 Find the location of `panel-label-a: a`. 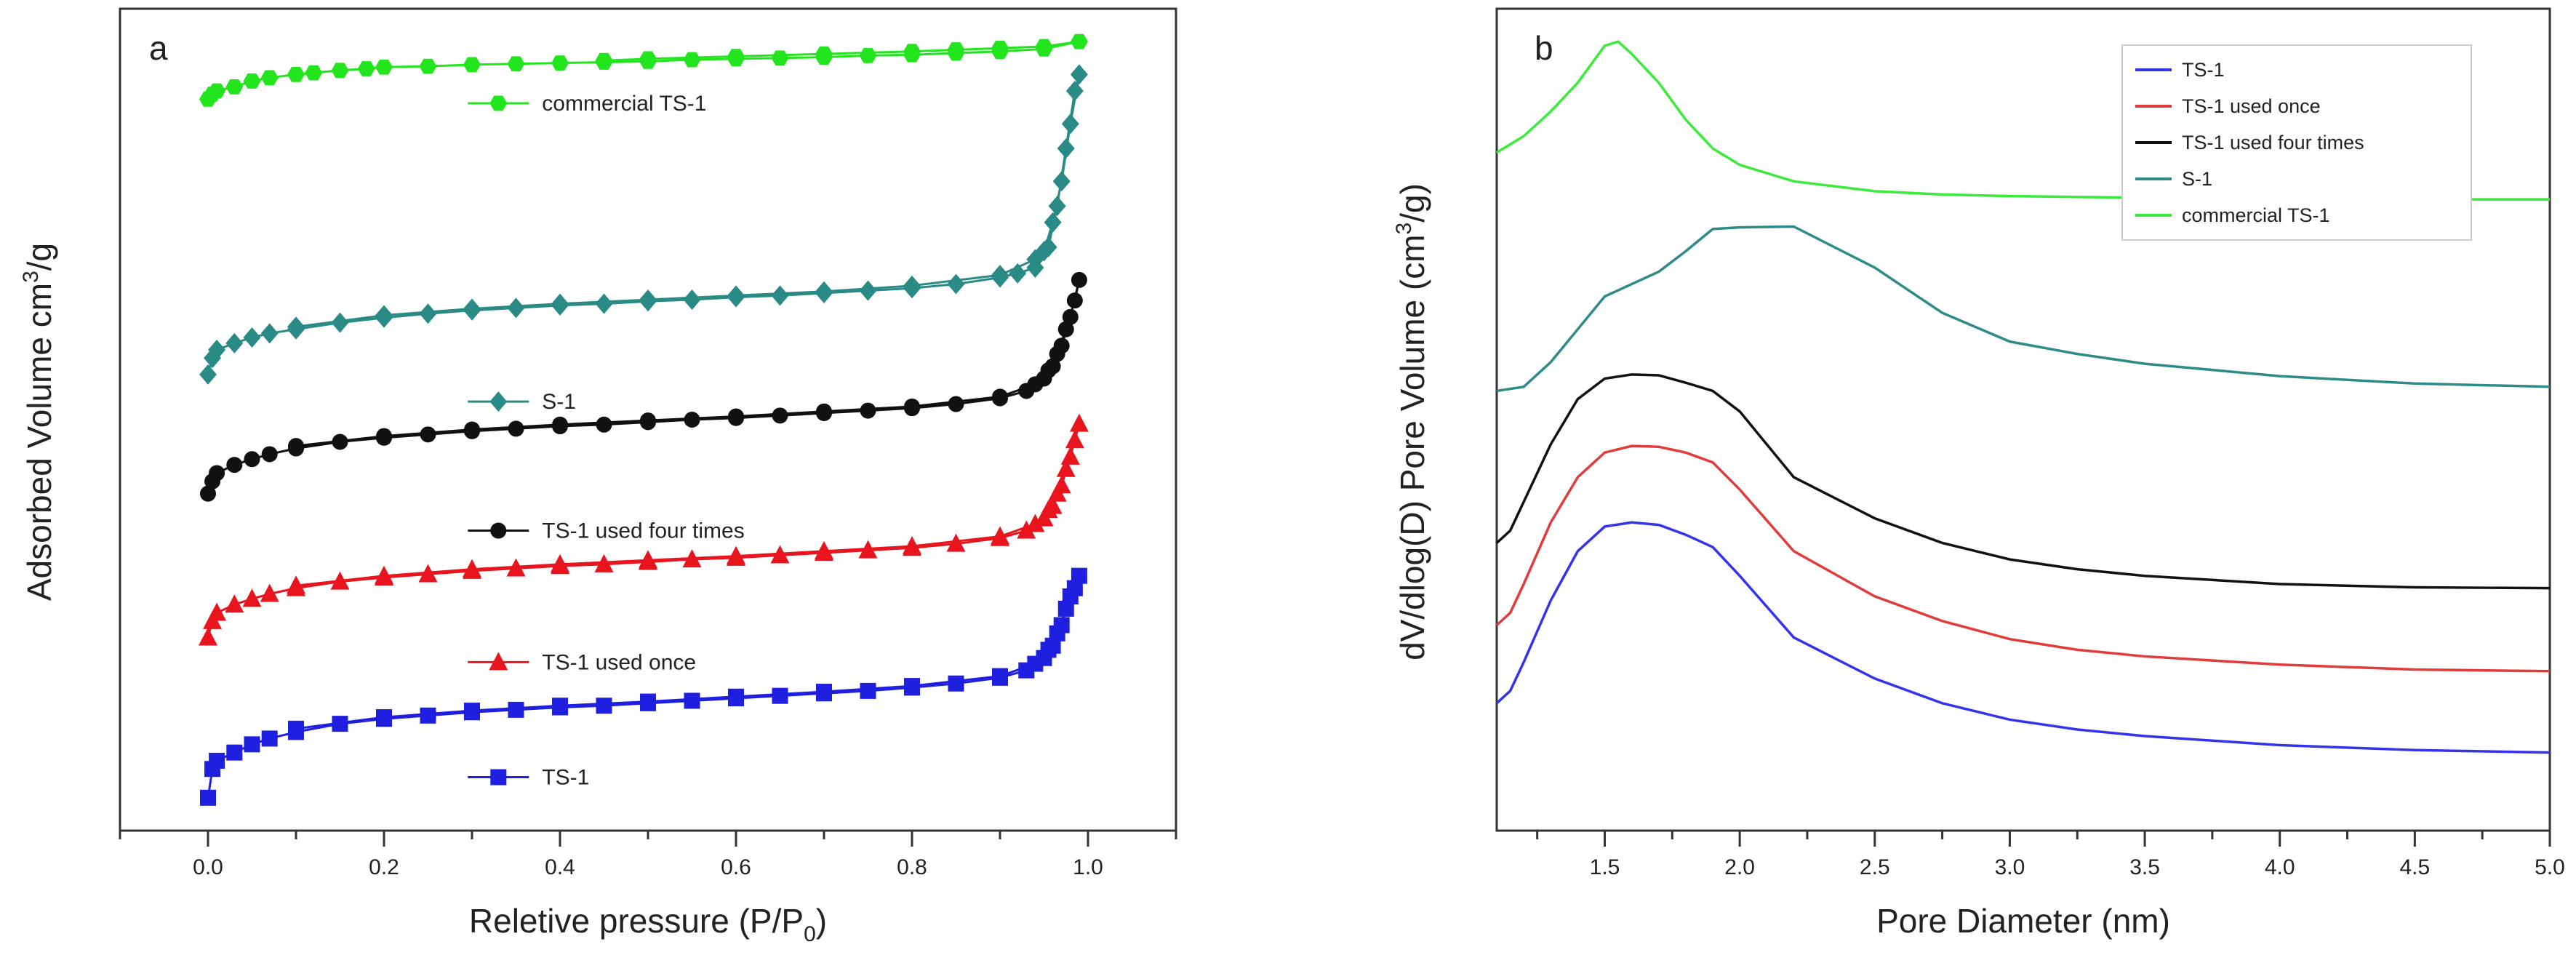

panel-label-a: a is located at coordinates (158, 48).